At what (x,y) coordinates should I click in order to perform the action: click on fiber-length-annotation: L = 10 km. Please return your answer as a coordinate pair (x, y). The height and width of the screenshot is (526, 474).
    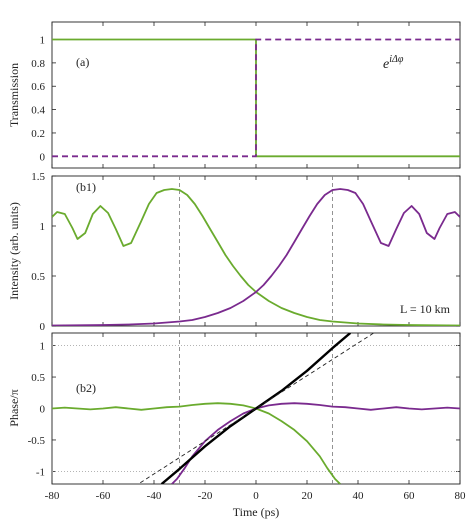
    Looking at the image, I should click on (425, 309).